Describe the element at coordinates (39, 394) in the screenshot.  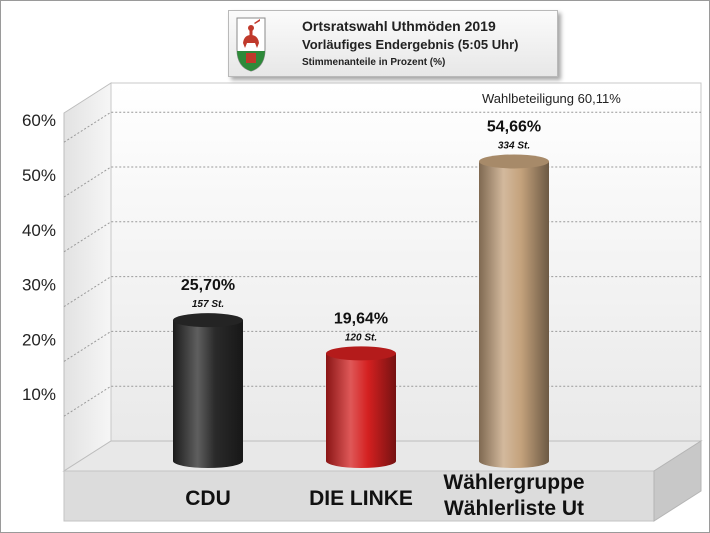
I see `y-tick-label: 10%` at that location.